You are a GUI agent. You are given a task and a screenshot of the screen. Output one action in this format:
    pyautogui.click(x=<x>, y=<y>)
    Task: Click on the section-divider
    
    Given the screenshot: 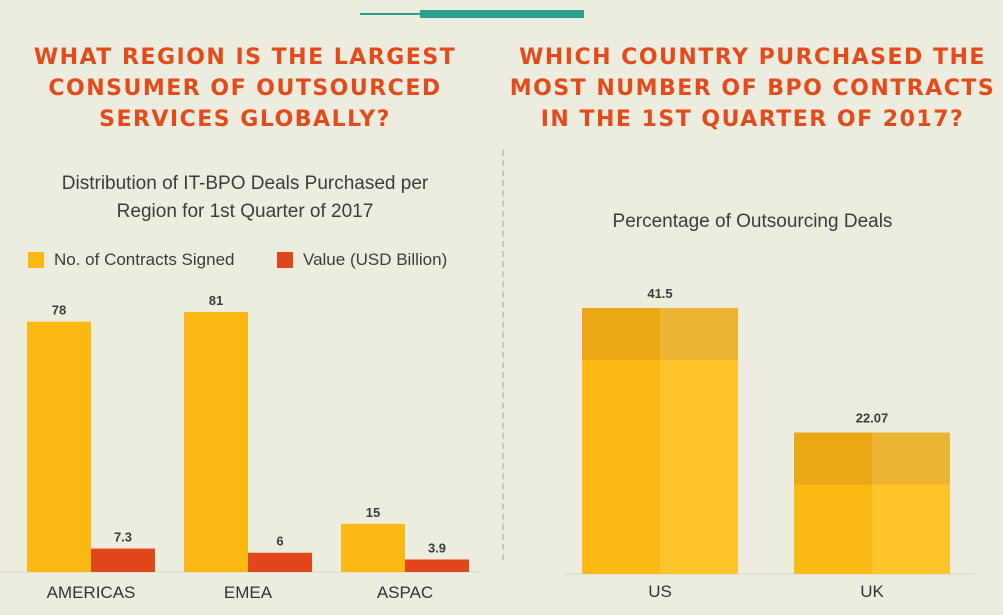 What is the action you would take?
    pyautogui.click(x=503, y=355)
    